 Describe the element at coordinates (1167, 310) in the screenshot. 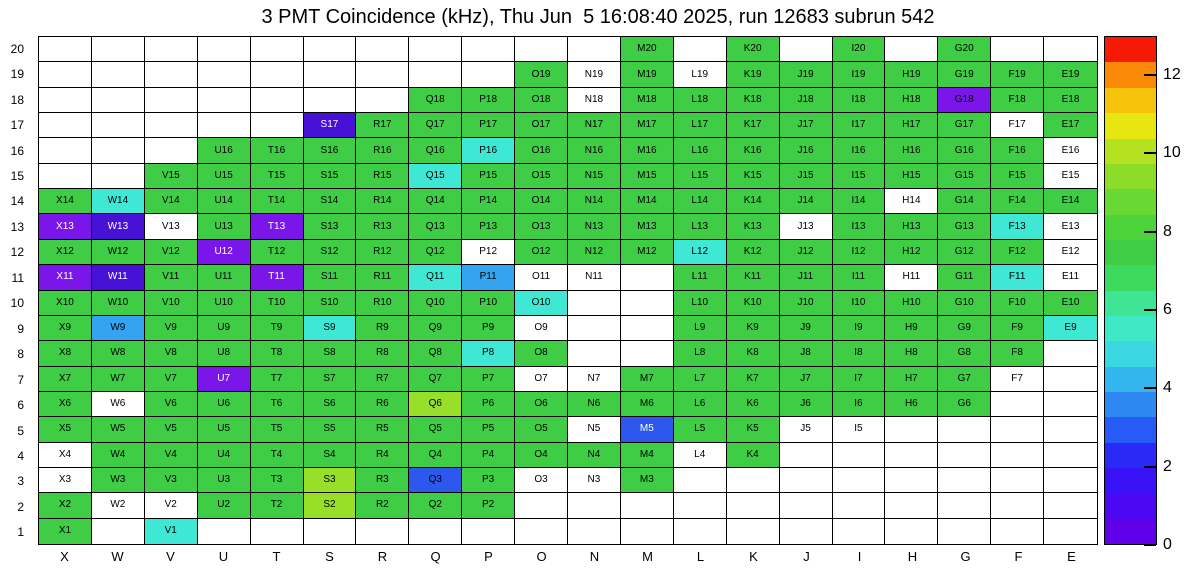

I see `colorbar-tick-label: 6` at that location.